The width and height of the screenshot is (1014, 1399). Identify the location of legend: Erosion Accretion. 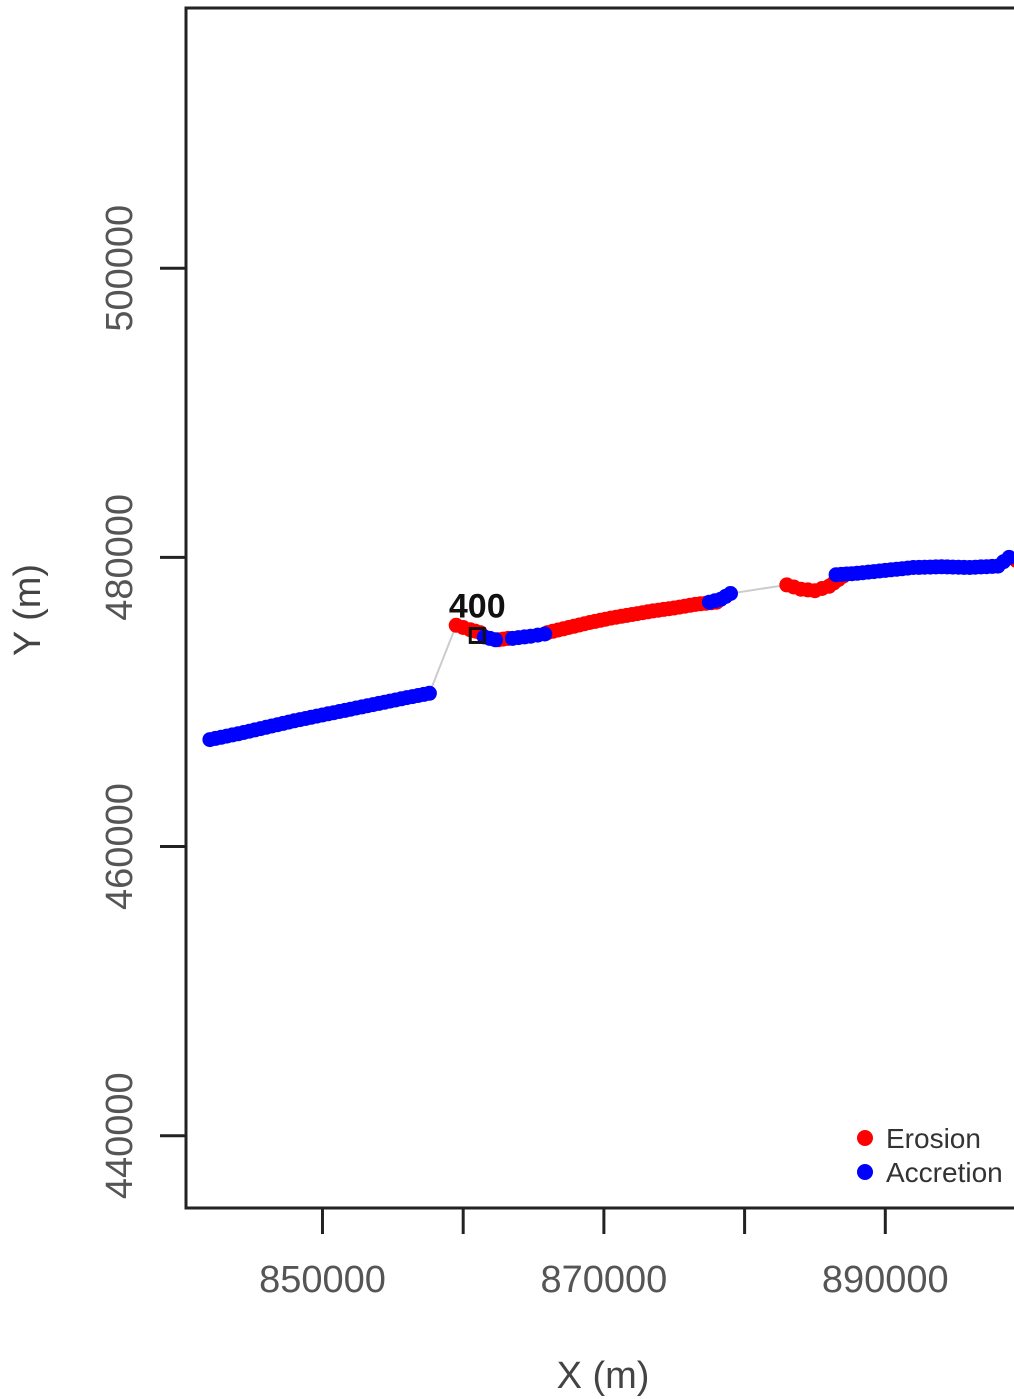
(930, 1155).